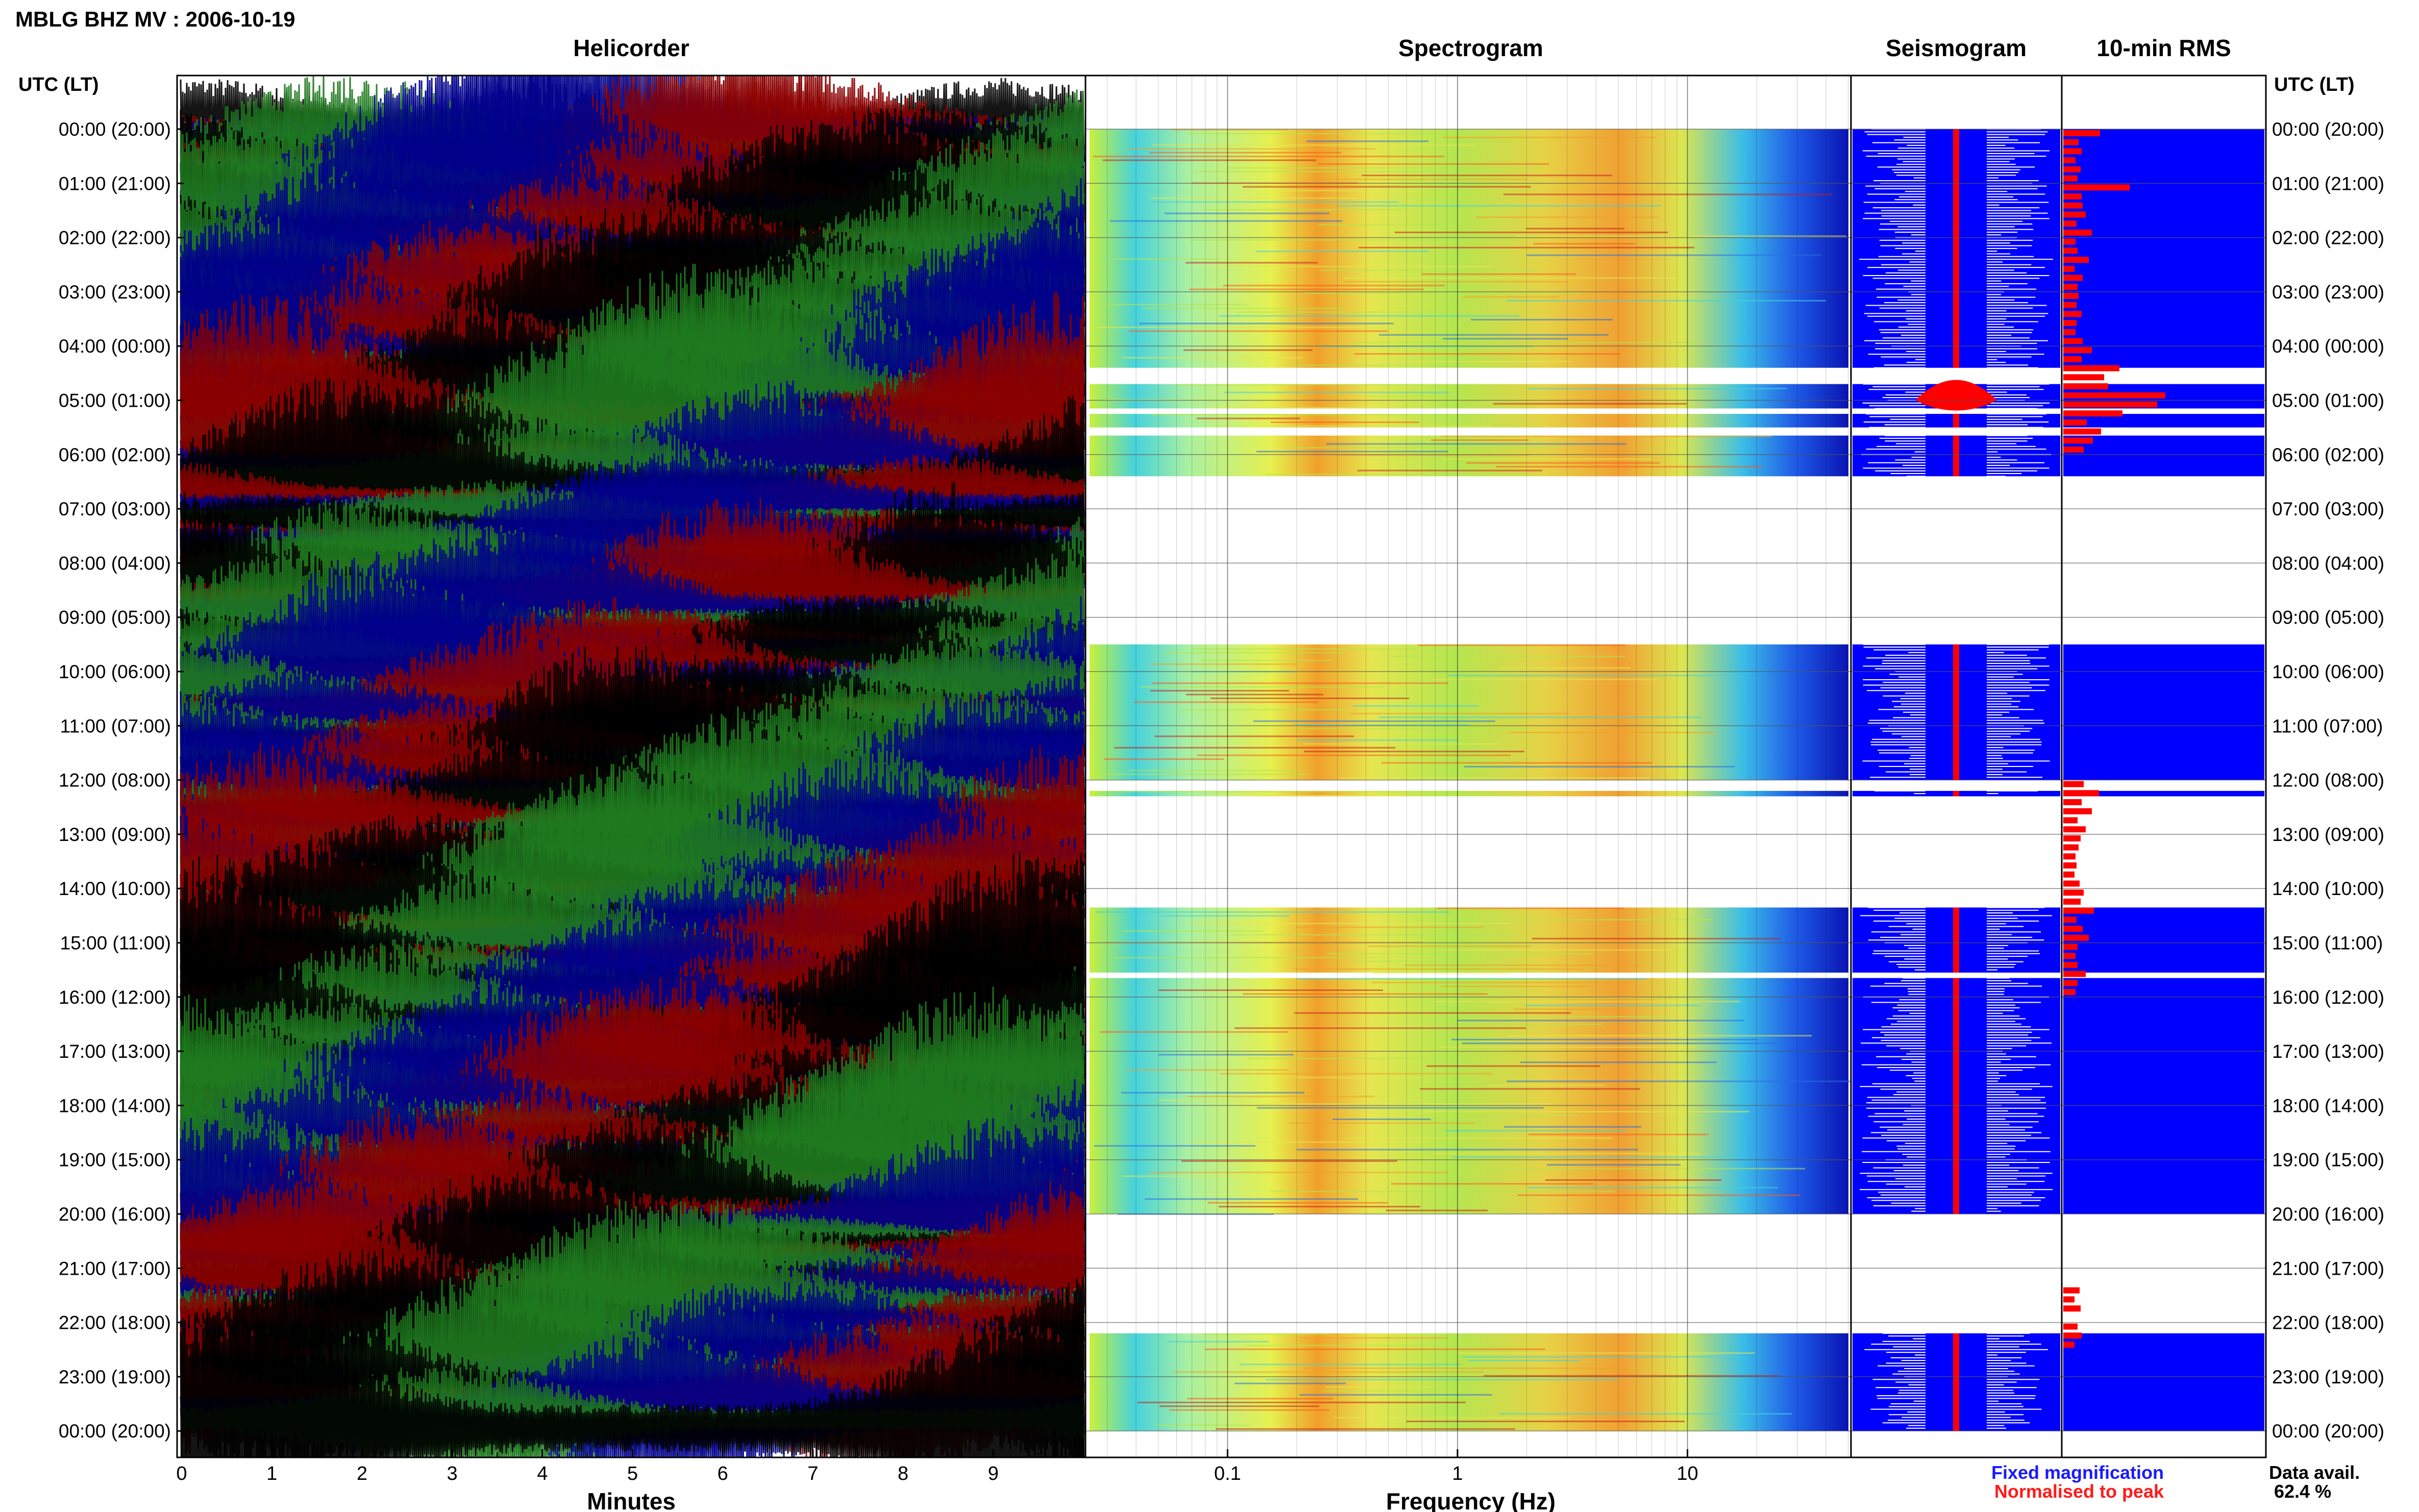 This screenshot has width=2419, height=1512. I want to click on hour-label-right: 19:00 (15:00), so click(2328, 1160).